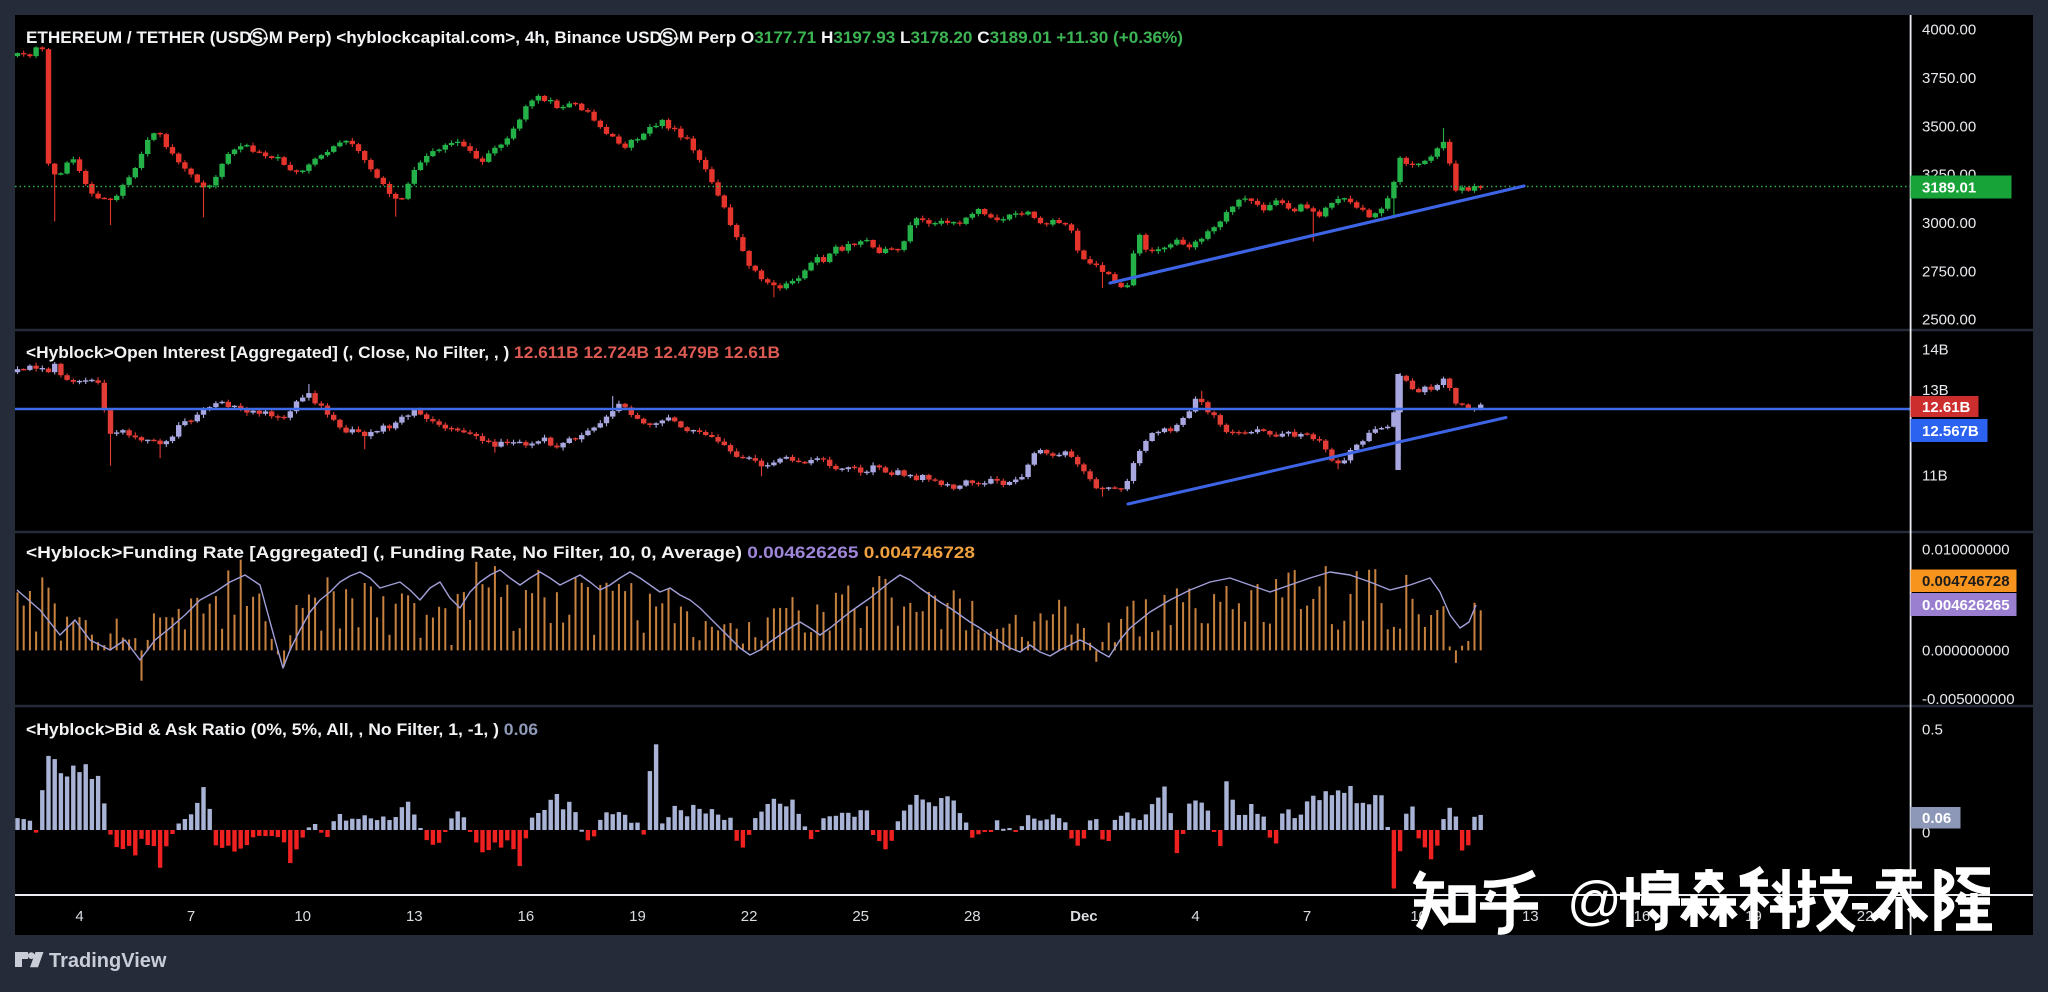 The height and width of the screenshot is (992, 2048). I want to click on svg-text: Dec, so click(1084, 916).